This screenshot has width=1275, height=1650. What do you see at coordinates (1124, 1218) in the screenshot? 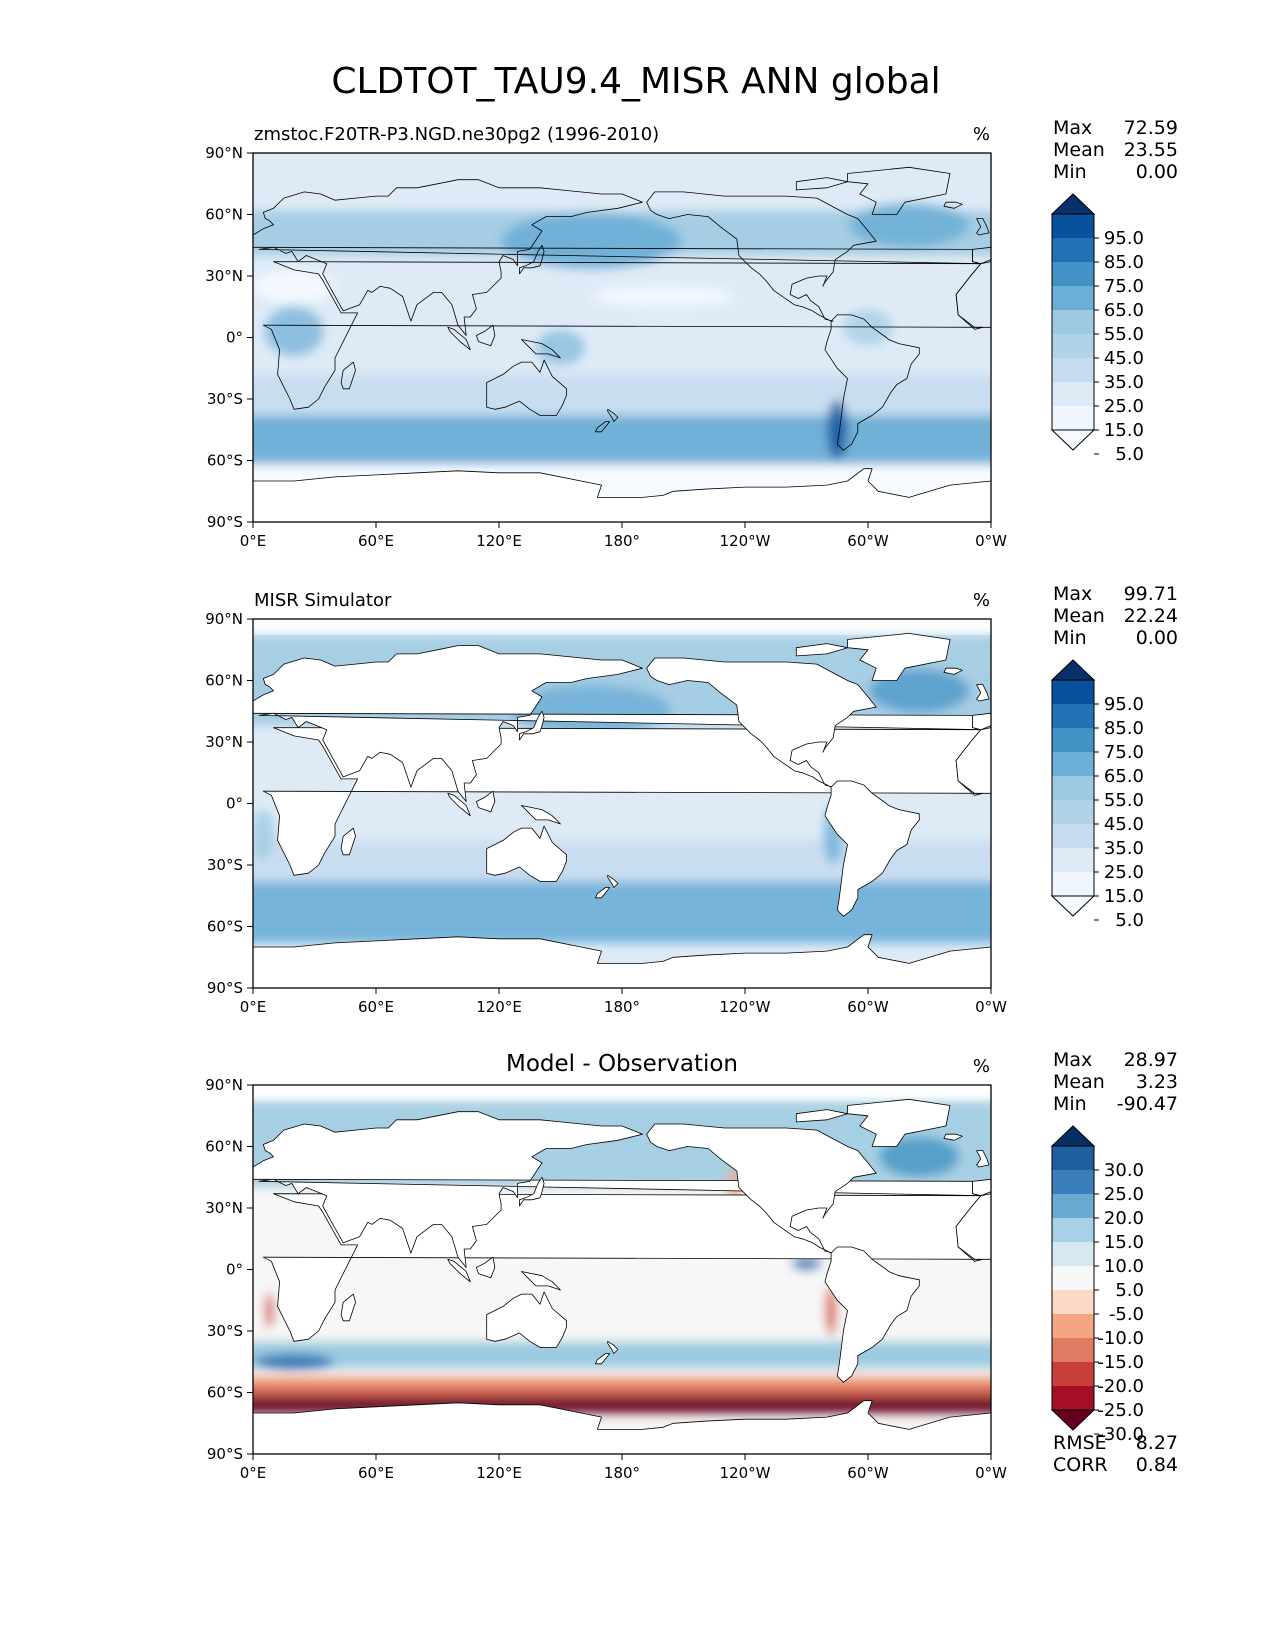
I see `colorbar-tick-label: 20.0` at bounding box center [1124, 1218].